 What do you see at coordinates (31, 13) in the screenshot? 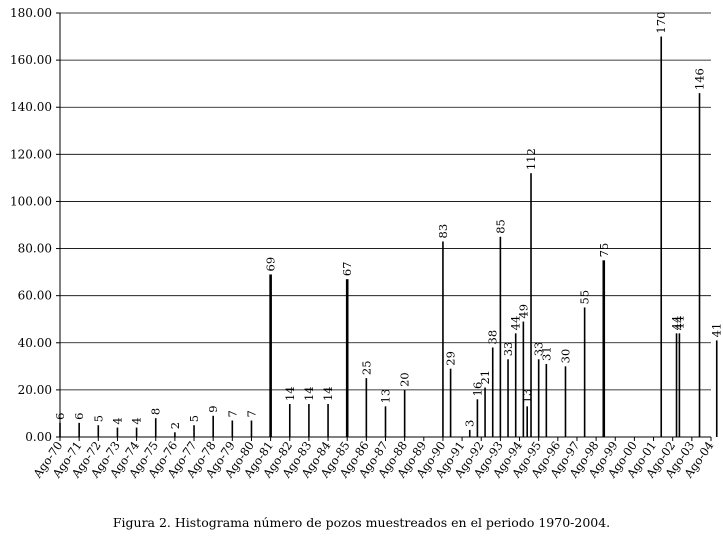
I see `y-tick-label: 180.00` at bounding box center [31, 13].